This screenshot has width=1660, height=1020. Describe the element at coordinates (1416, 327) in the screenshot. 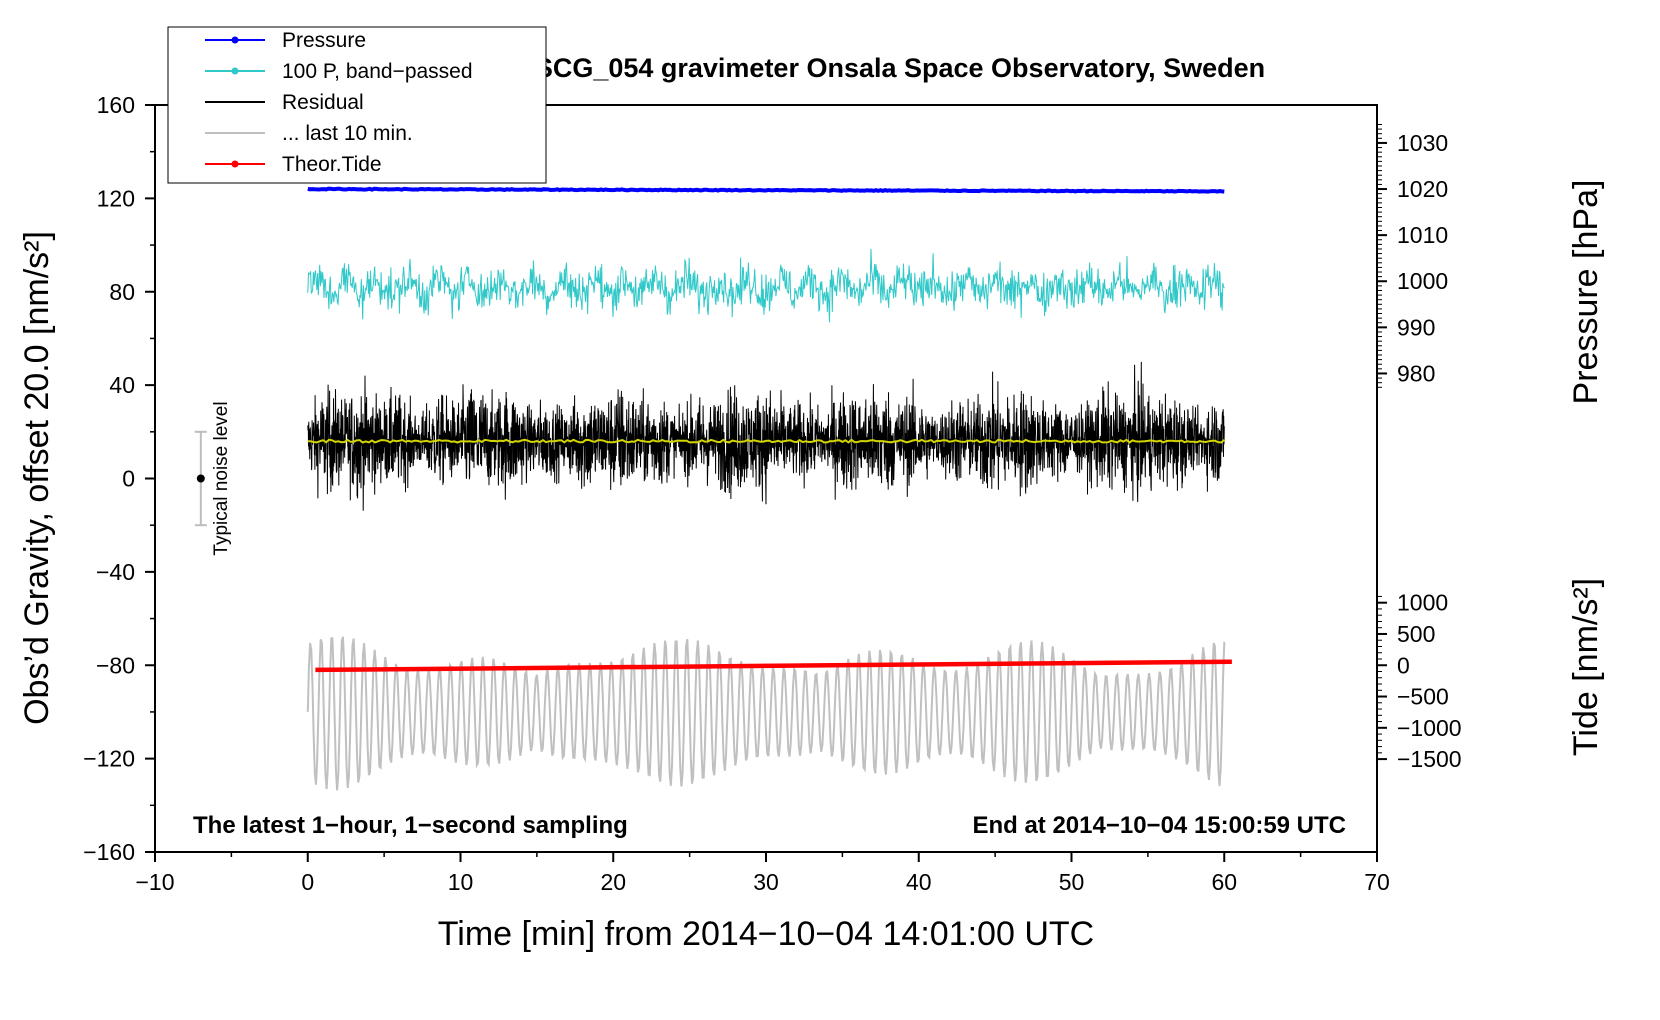

I see `pressure-tick-label: 990` at that location.